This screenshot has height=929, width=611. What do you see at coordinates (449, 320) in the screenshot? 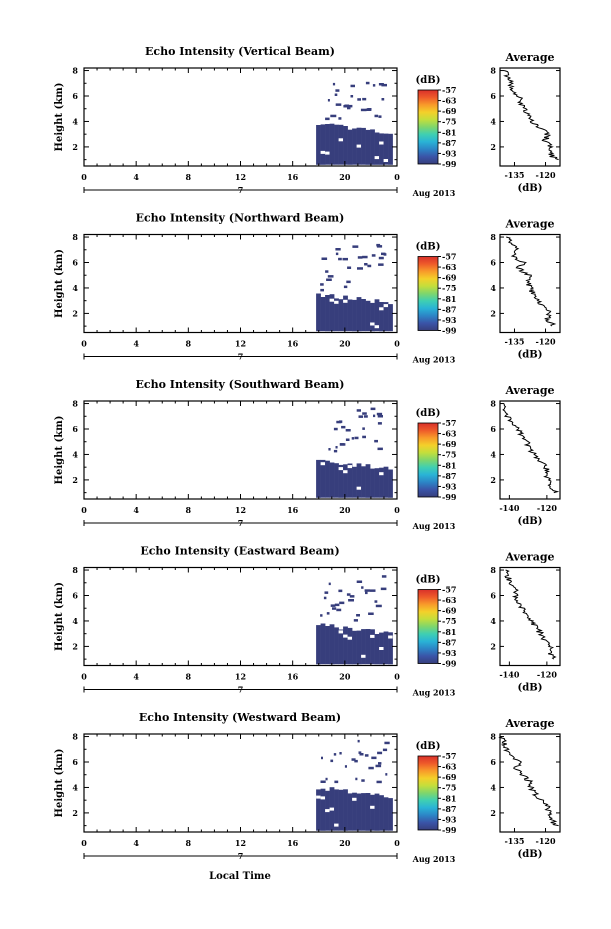
I see `colorbar-tick-label: -93` at bounding box center [449, 320].